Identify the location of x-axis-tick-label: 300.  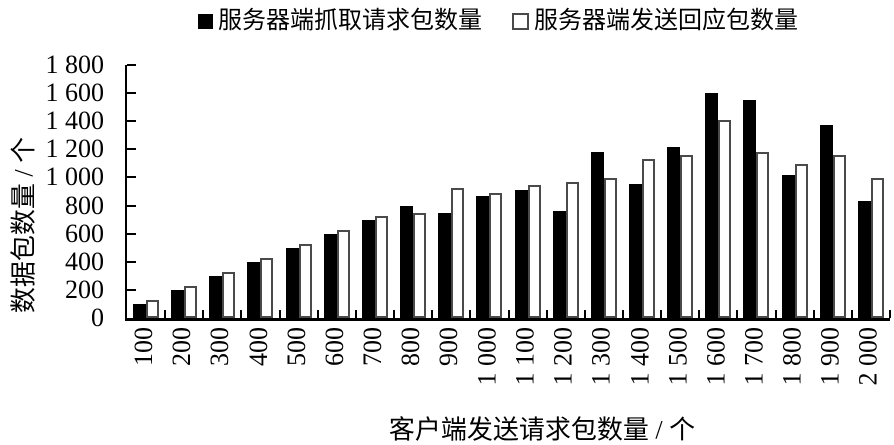
(220, 346).